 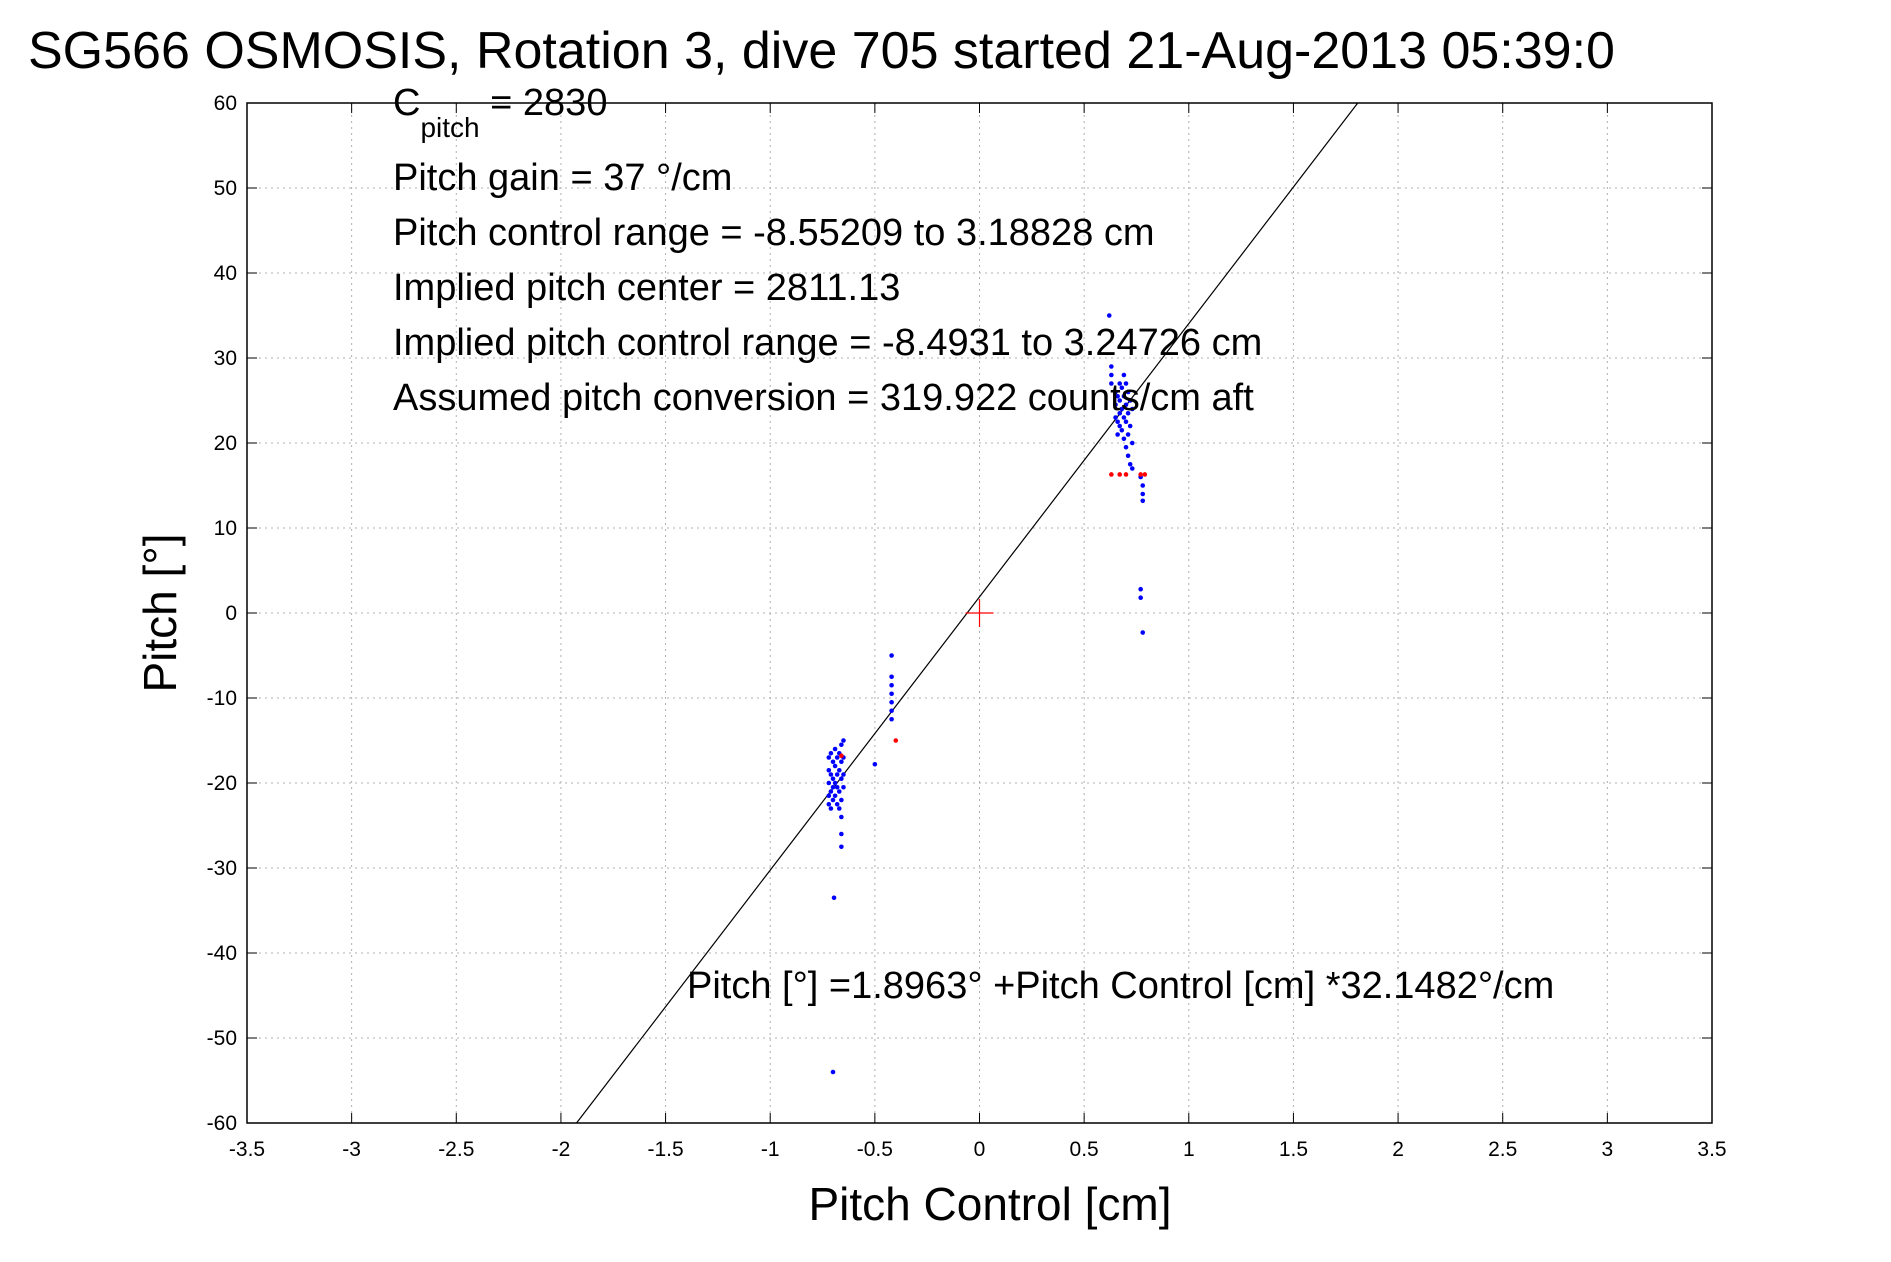 What do you see at coordinates (225, 273) in the screenshot?
I see `y-tick-label: 40` at bounding box center [225, 273].